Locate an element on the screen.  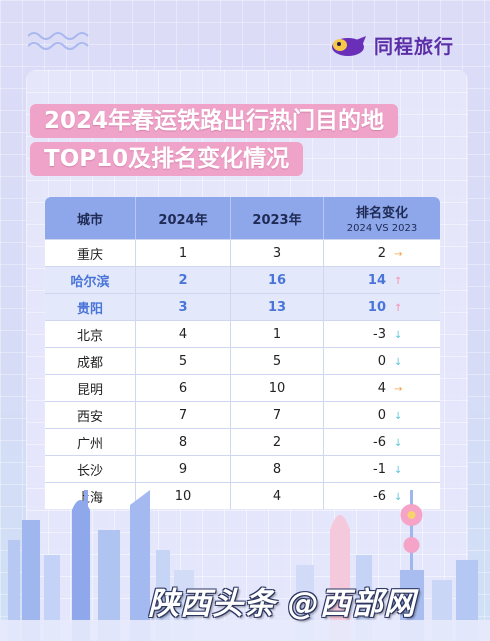
rank-change-value: -1 is located at coordinates (379, 469).